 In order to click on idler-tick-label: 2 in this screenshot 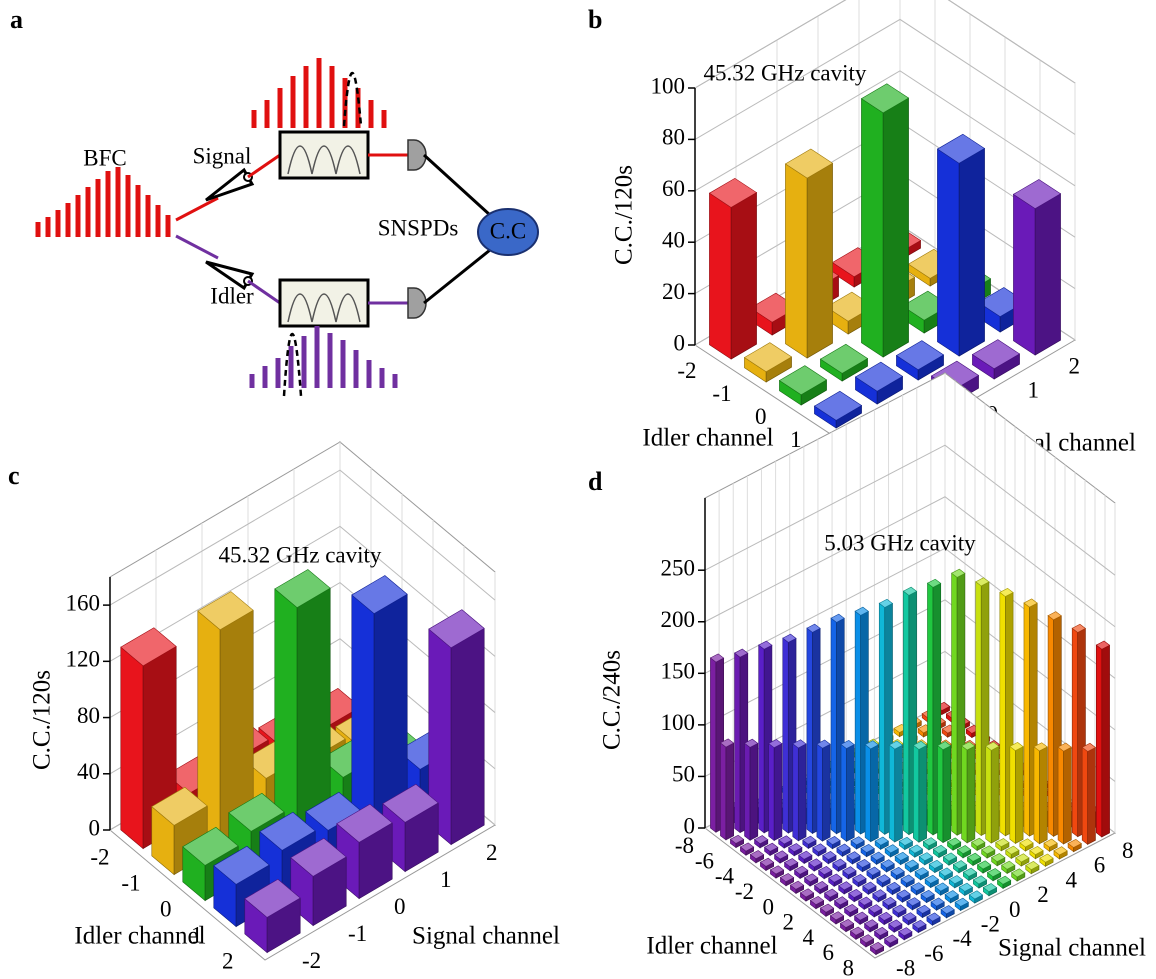, I will do `click(789, 922)`.